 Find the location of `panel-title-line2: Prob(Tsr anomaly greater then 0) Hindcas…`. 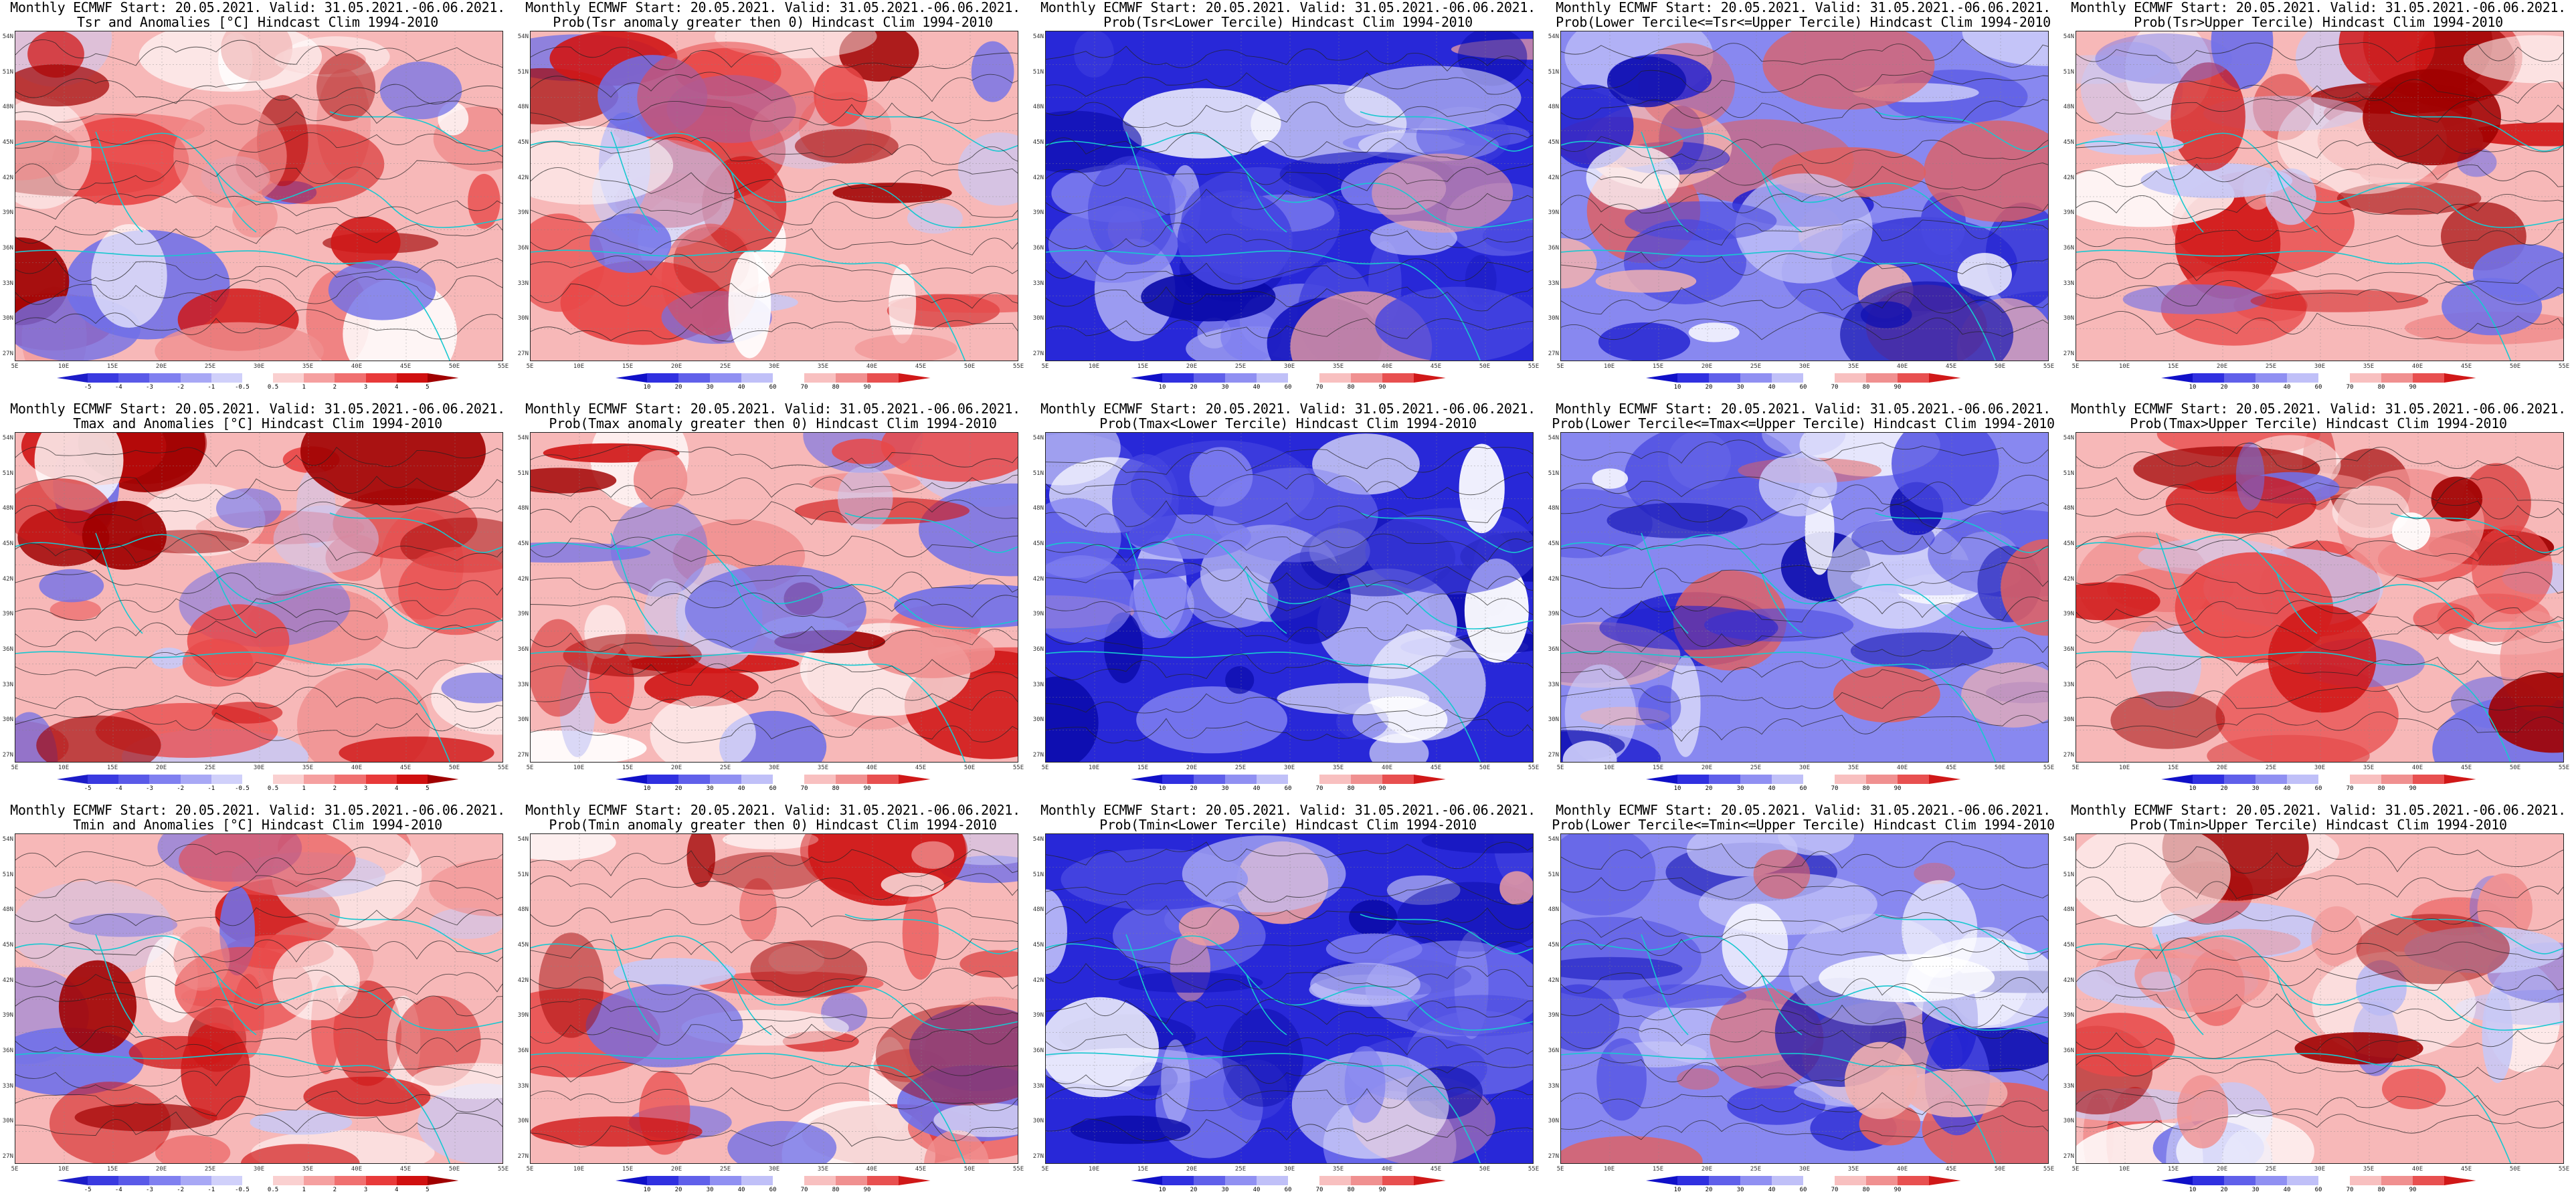

panel-title-line2: Prob(Tsr anomaly greater then 0) Hindcas… is located at coordinates (773, 22).